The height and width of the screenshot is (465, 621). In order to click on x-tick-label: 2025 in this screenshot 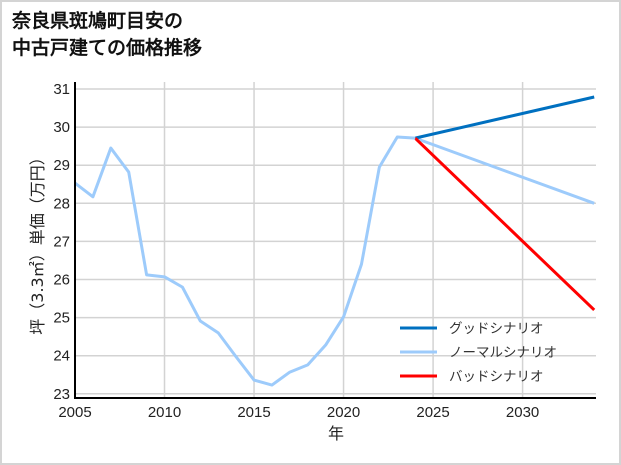, I will do `click(432, 412)`.